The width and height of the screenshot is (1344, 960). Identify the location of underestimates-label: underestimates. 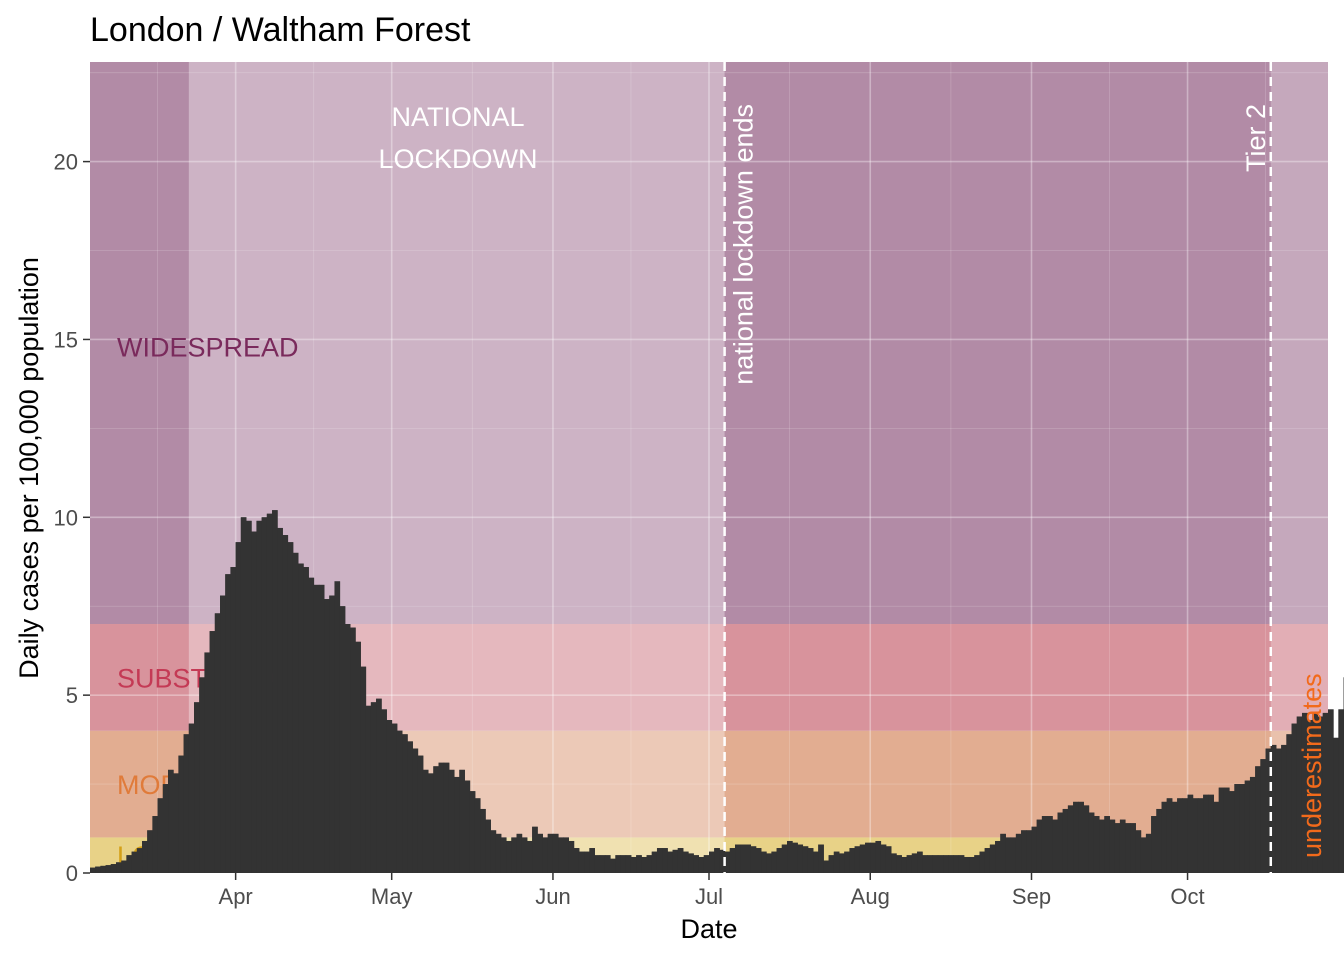
(1312, 765).